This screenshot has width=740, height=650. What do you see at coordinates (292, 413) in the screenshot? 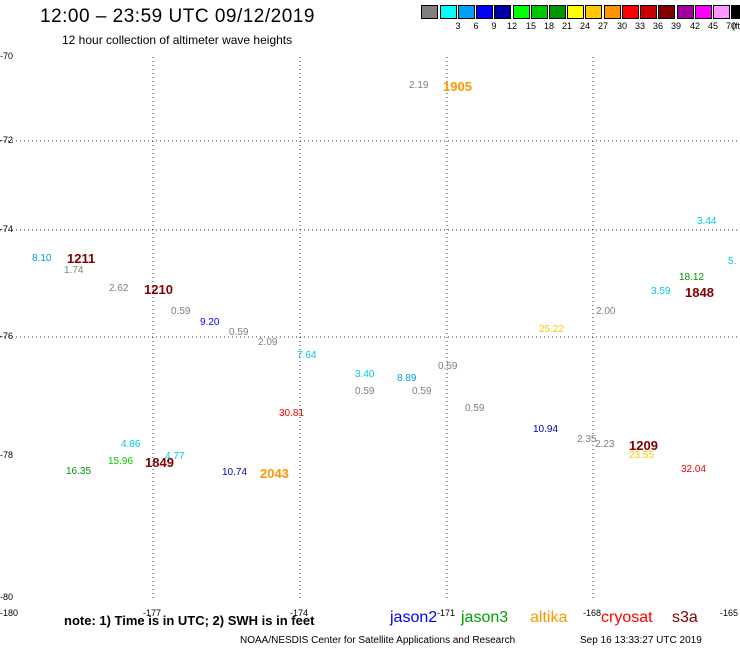
I see `wave-height-value: 30.81` at bounding box center [292, 413].